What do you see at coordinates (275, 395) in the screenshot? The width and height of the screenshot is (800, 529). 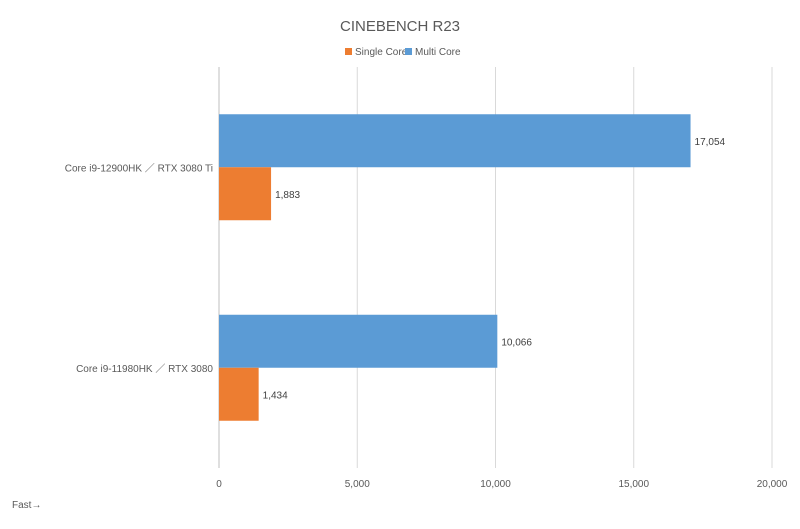 I see `data-label: 1,434` at bounding box center [275, 395].